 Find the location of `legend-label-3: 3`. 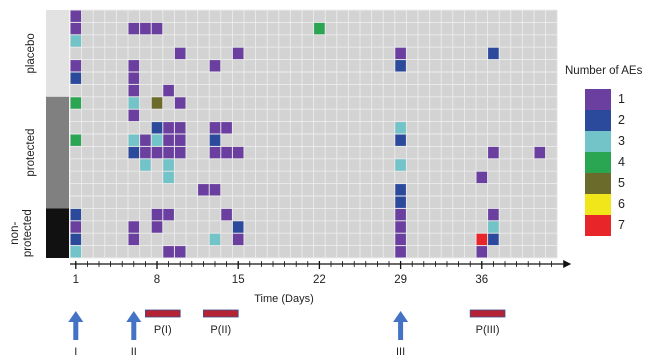

legend-label-3: 3 is located at coordinates (621, 141).